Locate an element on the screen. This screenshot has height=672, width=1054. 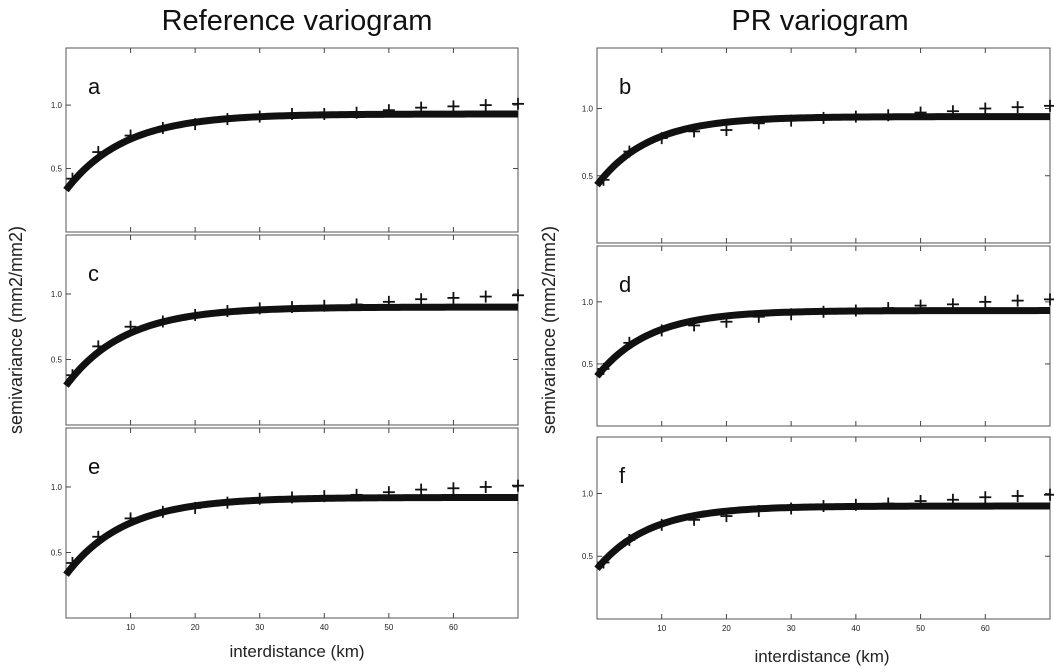
panel-a: 0.5 1.0 a is located at coordinates (287, 140).